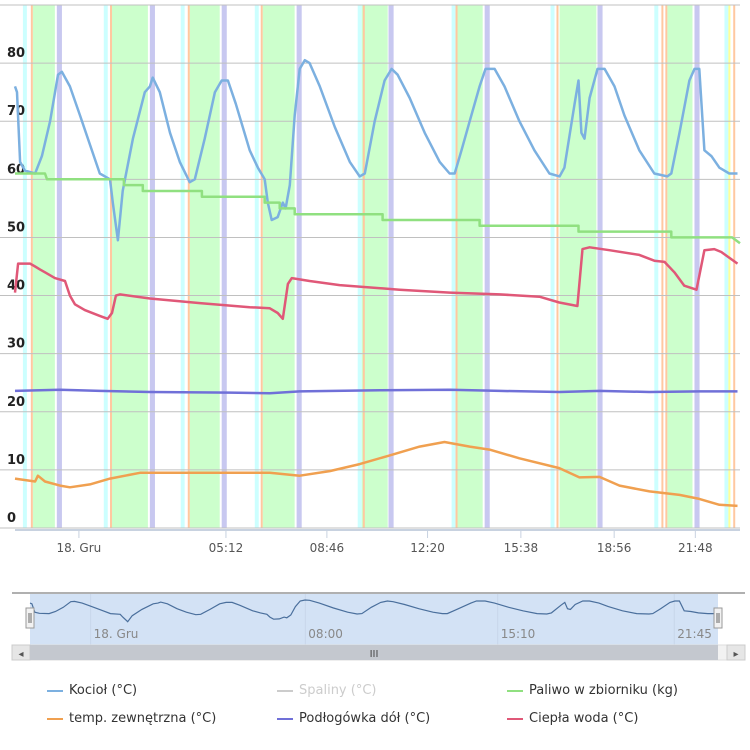 This screenshot has width=750, height=750. Describe the element at coordinates (30, 618) in the screenshot. I see `navigator-left-handle` at that location.